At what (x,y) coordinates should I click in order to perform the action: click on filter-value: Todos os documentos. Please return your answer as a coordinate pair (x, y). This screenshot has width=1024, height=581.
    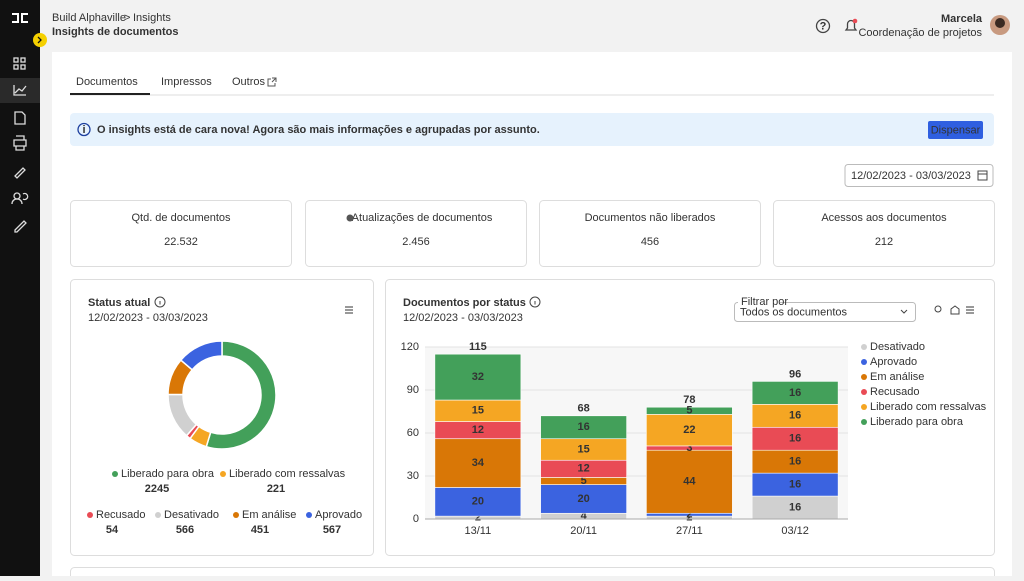
    Looking at the image, I should click on (794, 312).